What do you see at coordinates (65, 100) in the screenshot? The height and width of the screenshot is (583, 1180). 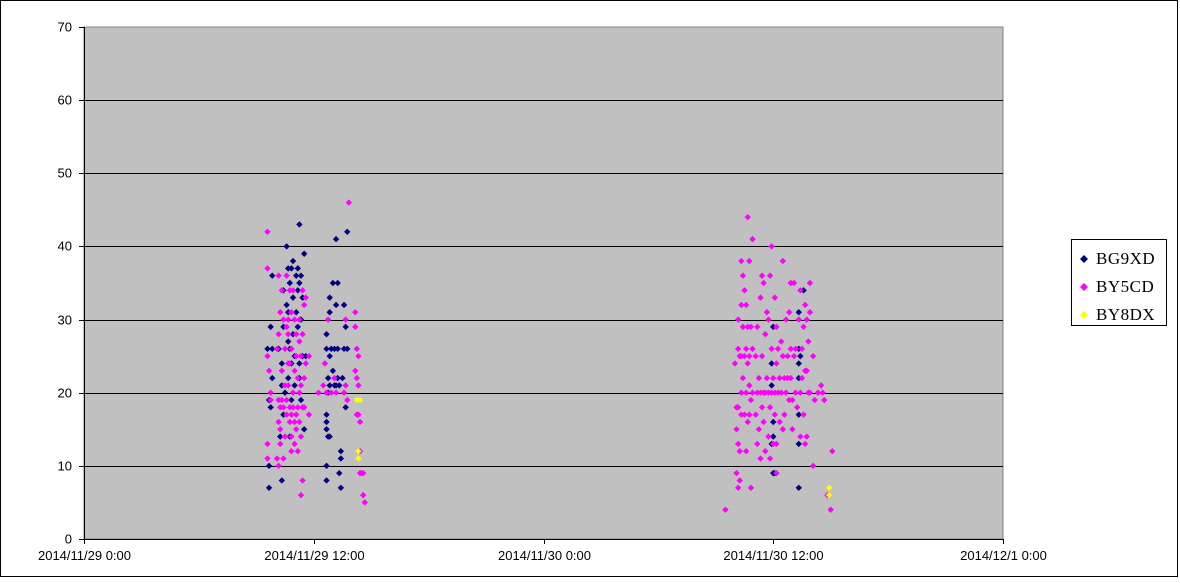 I see `y-tick-label: 60` at bounding box center [65, 100].